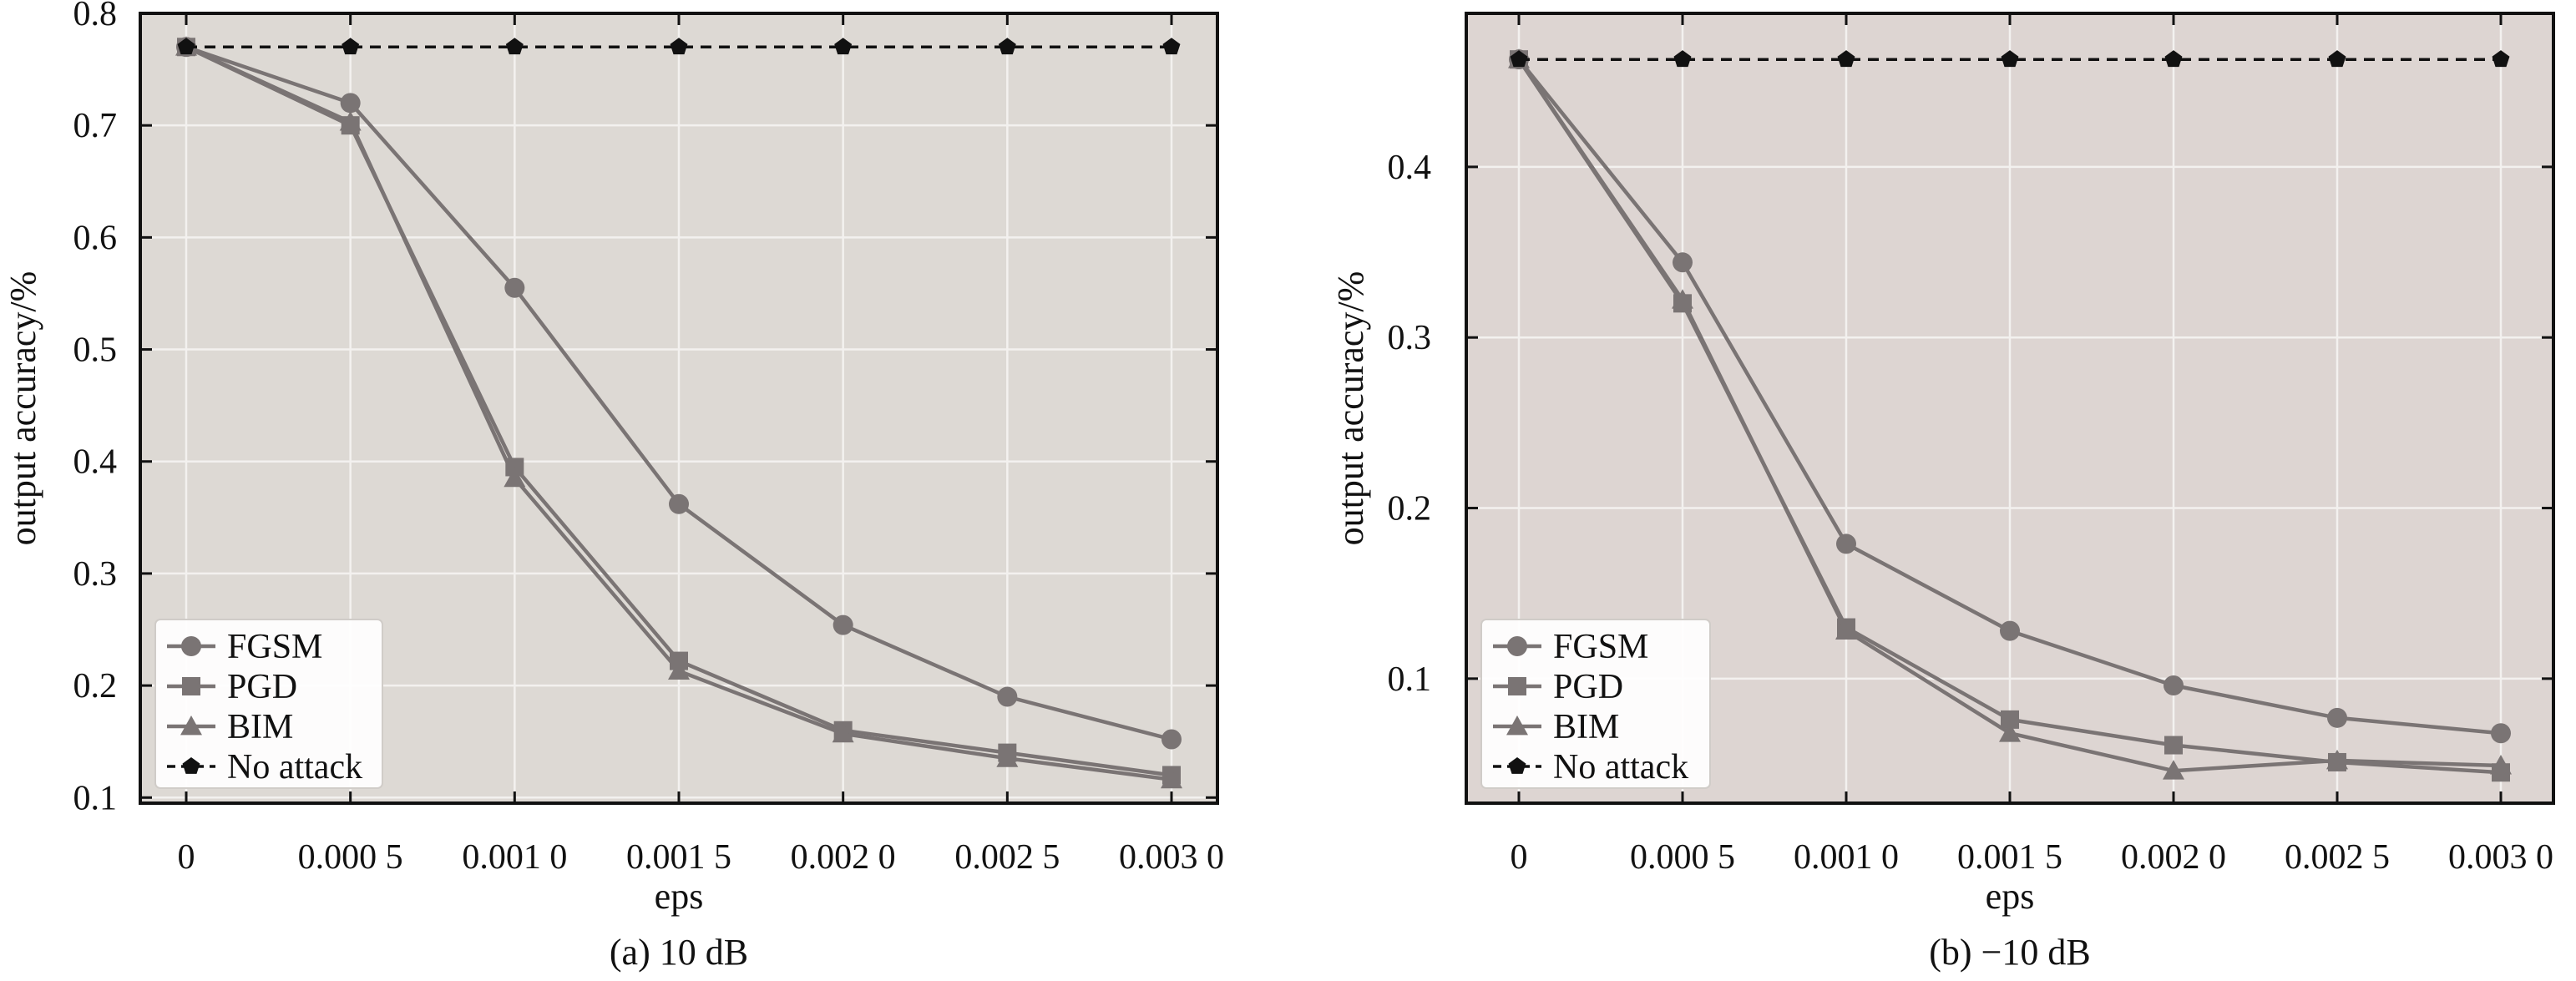 This screenshot has width=2576, height=981. I want to click on figure-caption: (b) −10 dB, so click(2010, 952).